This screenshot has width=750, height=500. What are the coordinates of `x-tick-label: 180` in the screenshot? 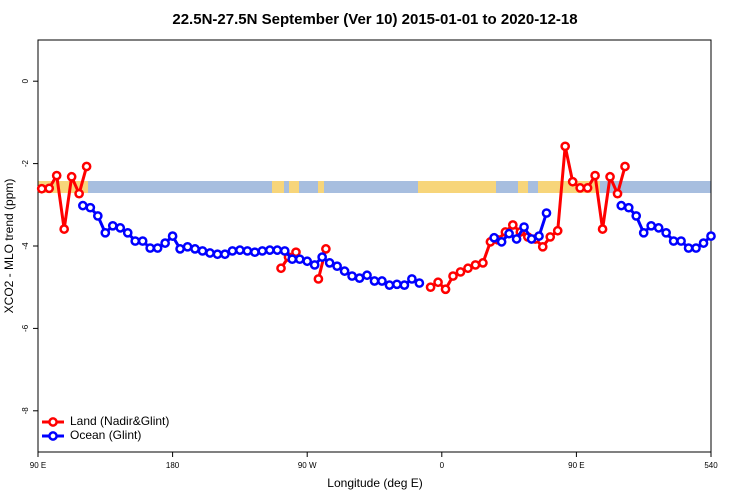 It's located at (173, 465).